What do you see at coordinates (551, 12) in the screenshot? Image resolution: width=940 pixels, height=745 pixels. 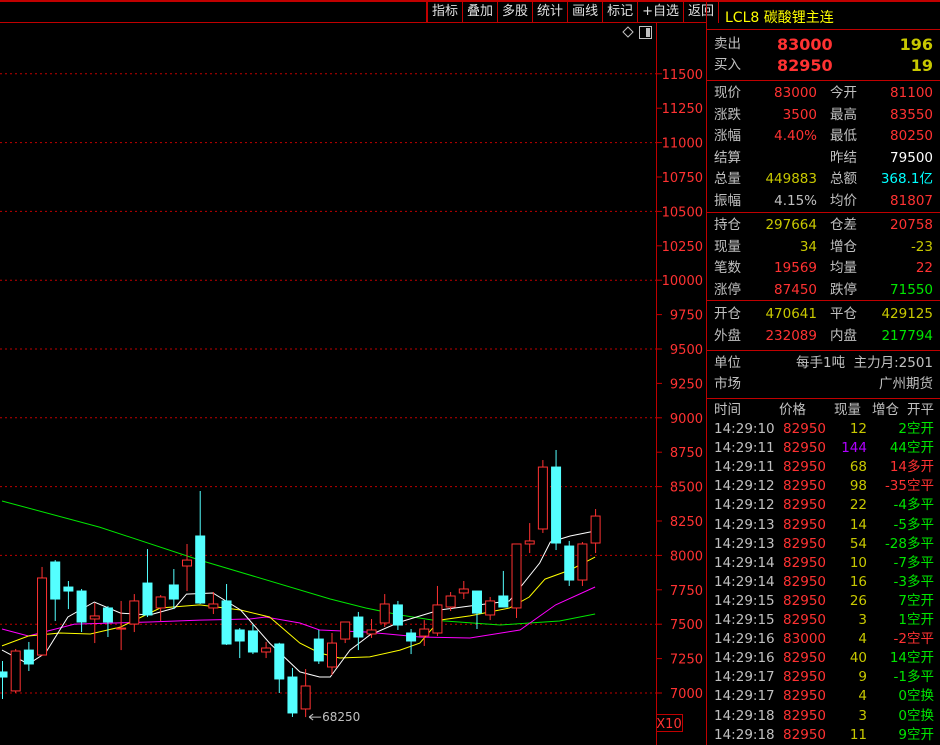 I see `statistics-button: 统计` at bounding box center [551, 12].